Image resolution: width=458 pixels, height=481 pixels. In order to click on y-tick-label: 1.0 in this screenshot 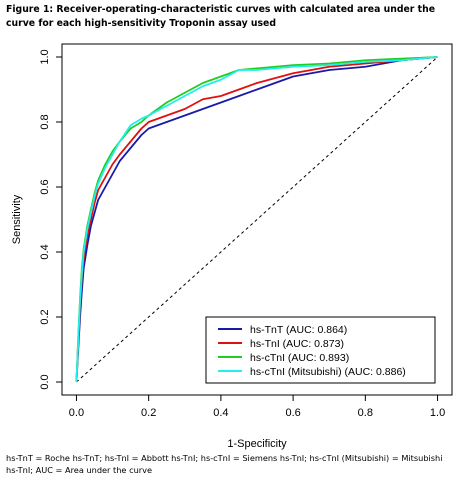, I will do `click(45, 56)`.